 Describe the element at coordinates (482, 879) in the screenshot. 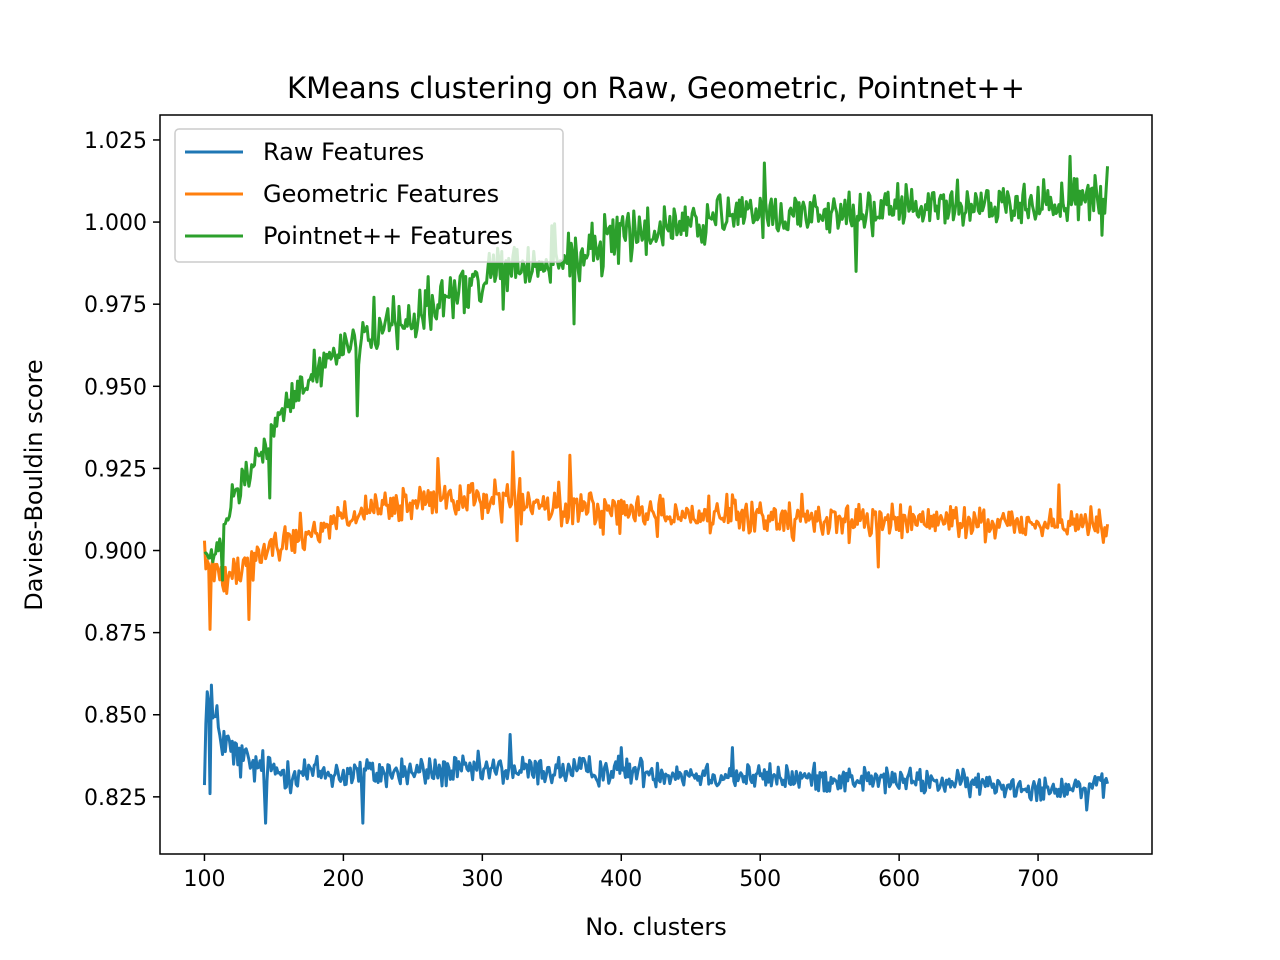

I see `x-tick-label: 300` at that location.